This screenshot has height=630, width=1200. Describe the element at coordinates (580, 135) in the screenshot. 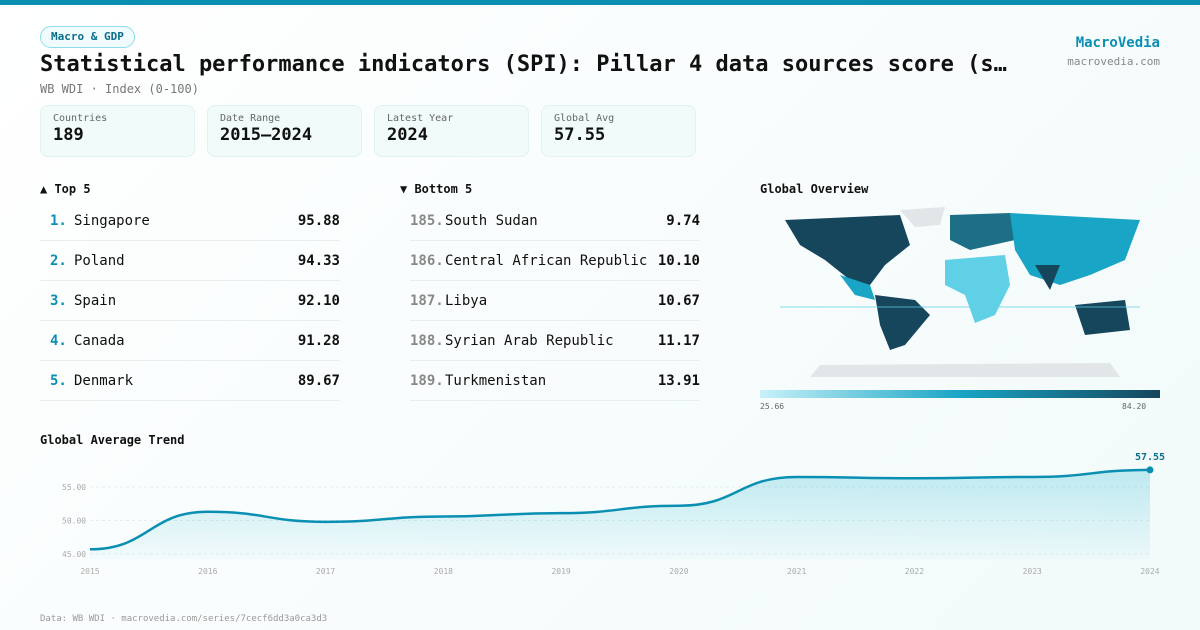

I see `stat-value: 57.55` at that location.